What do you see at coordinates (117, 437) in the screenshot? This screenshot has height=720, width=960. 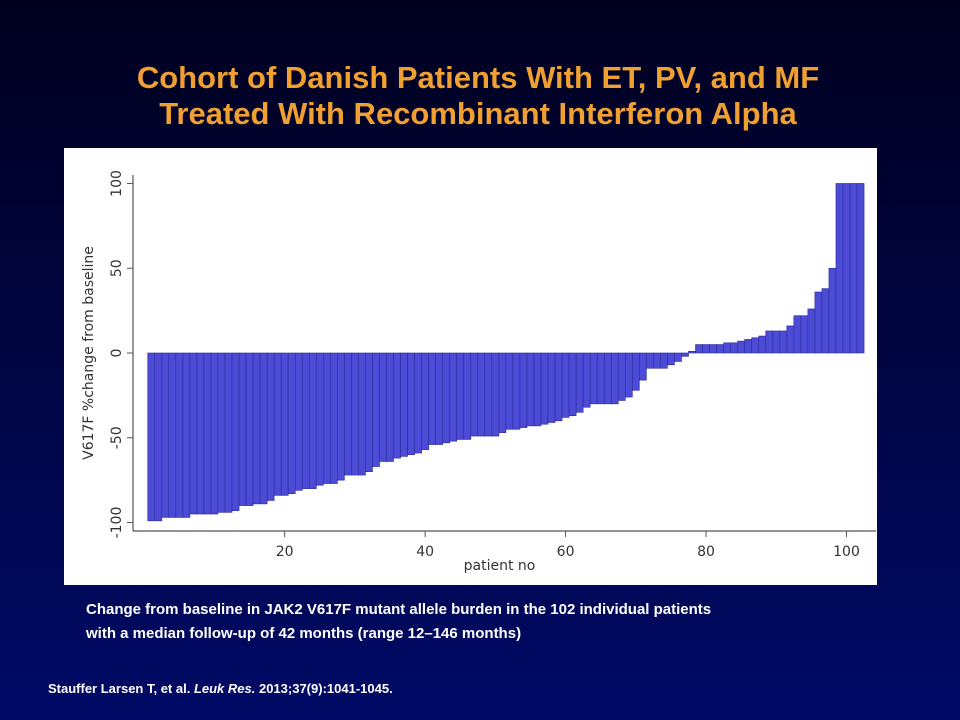 I see `y-tick-label: -50` at bounding box center [117, 437].